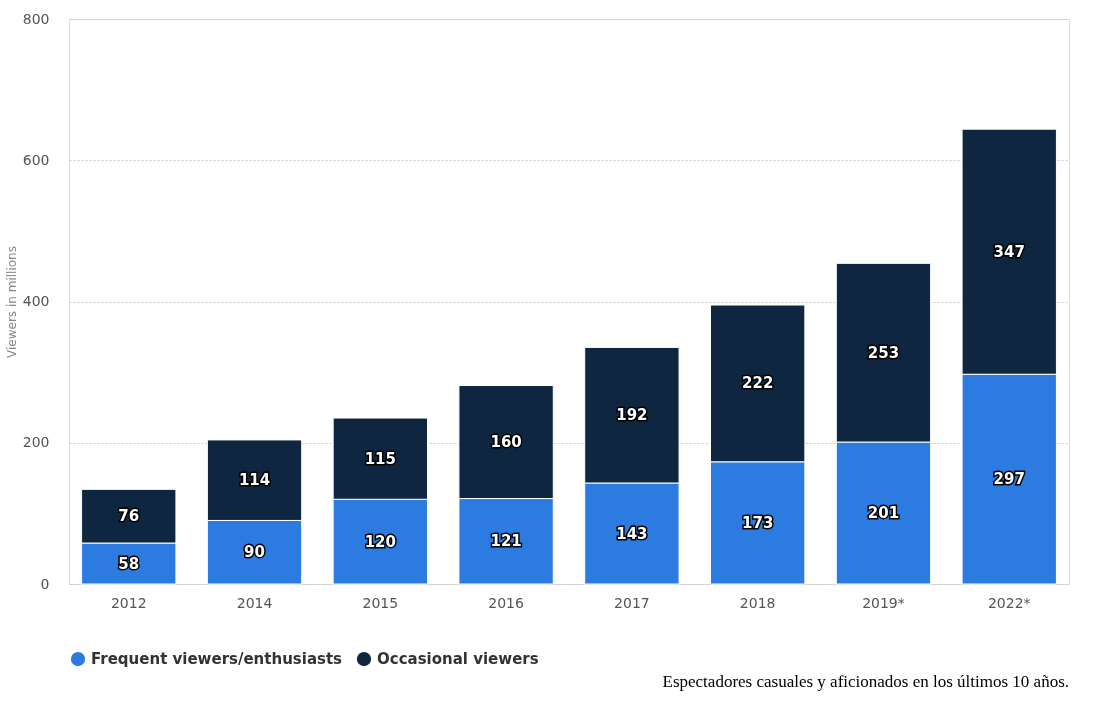  What do you see at coordinates (758, 522) in the screenshot?
I see `data-label: 173` at bounding box center [758, 522].